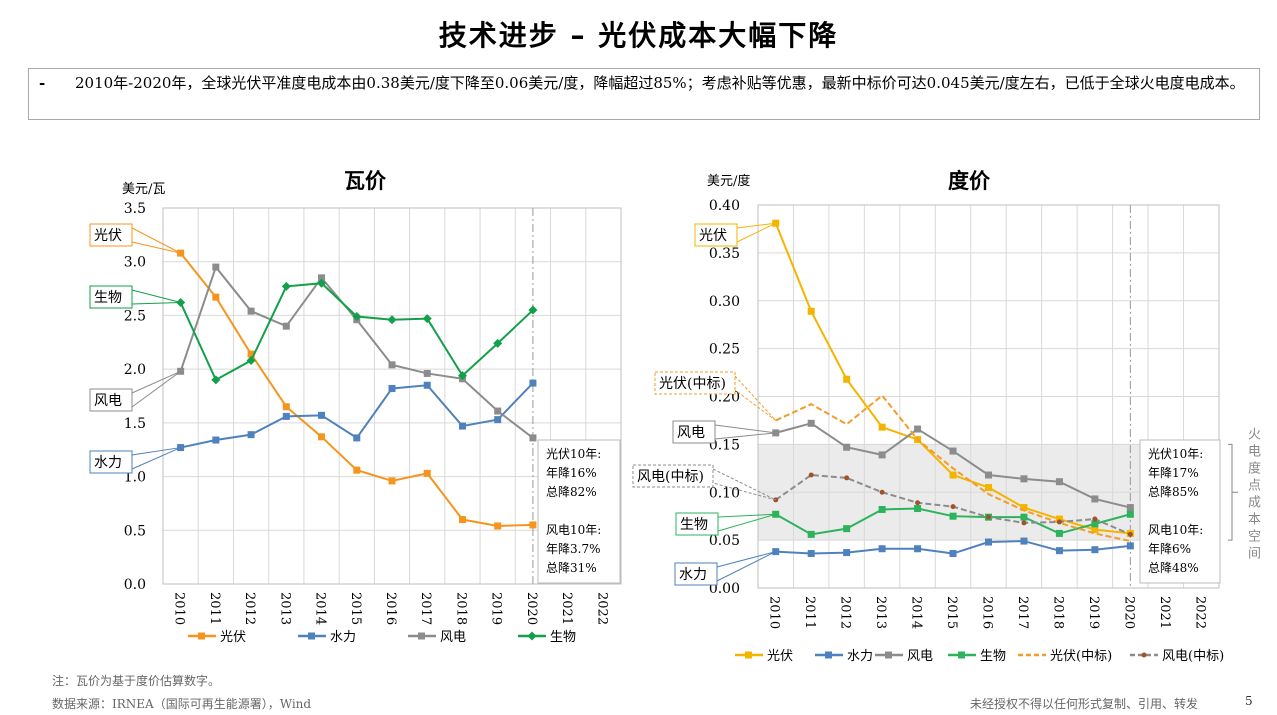 The image size is (1277, 715). I want to click on summary-text: 年降17%, so click(1173, 473).